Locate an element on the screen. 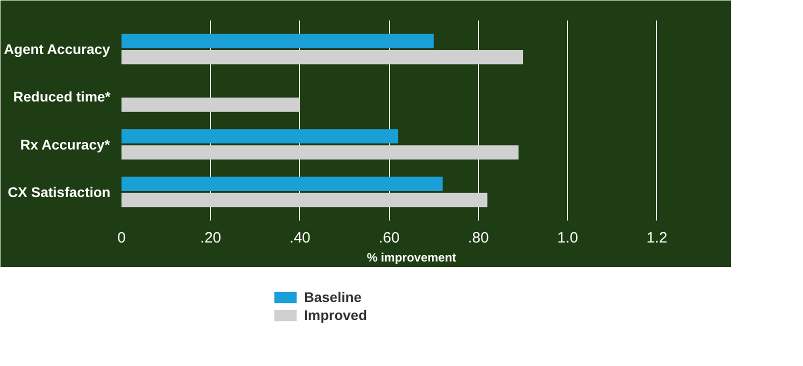 The image size is (803, 366). x-tick-label: .60 is located at coordinates (389, 238).